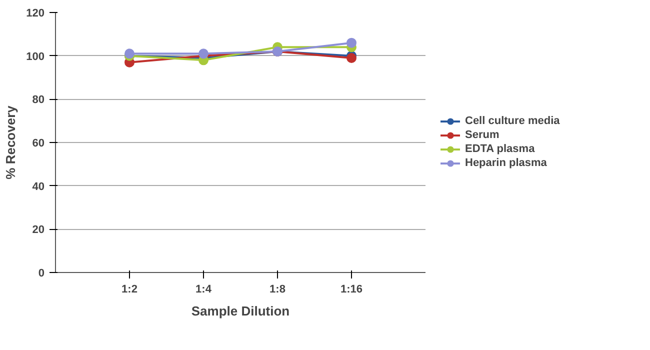 This screenshot has width=650, height=350. What do you see at coordinates (38, 230) in the screenshot?
I see `y-tick-label: 20` at bounding box center [38, 230].